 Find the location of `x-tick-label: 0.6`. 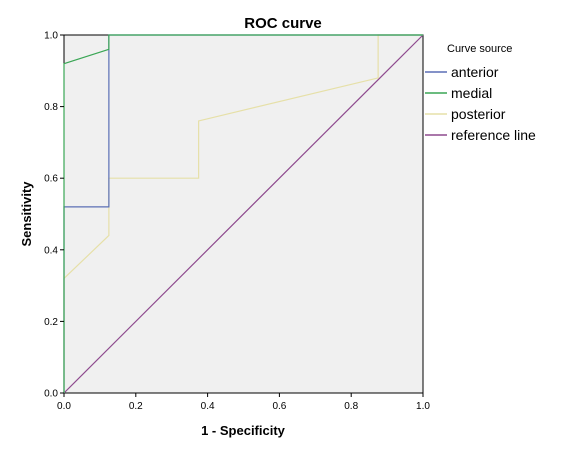

x-tick-label: 0.6 is located at coordinates (279, 406).